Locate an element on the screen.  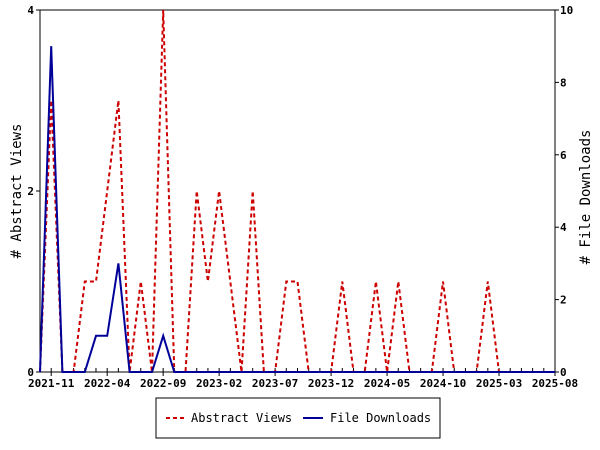
right-tick-label: 0 is located at coordinates (563, 372).